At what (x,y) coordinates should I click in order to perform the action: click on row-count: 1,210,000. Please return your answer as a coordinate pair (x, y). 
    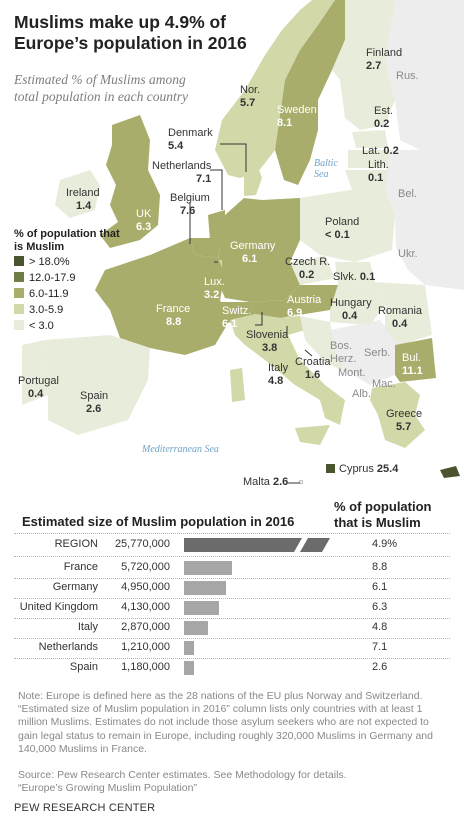
    Looking at the image, I should click on (145, 647).